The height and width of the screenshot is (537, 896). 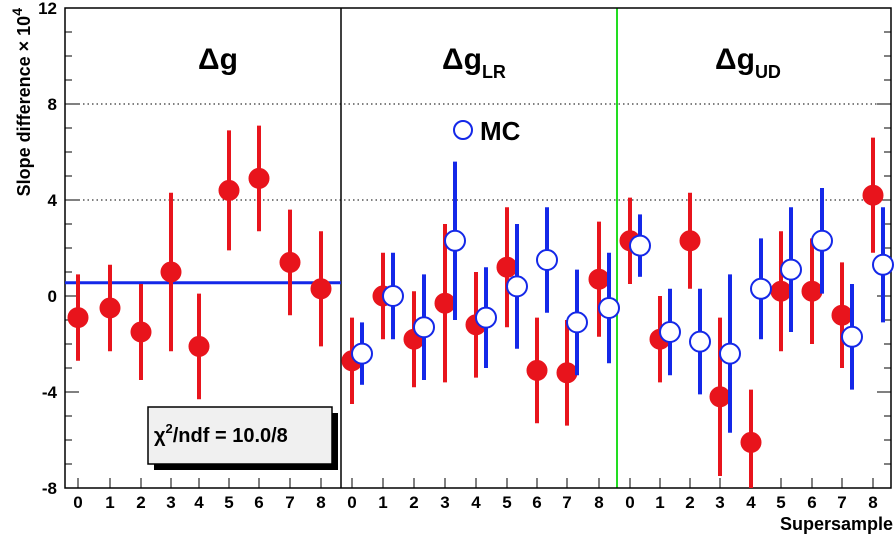 I want to click on chi2-rest: /ndf = 10.0/8, so click(x=230, y=436).